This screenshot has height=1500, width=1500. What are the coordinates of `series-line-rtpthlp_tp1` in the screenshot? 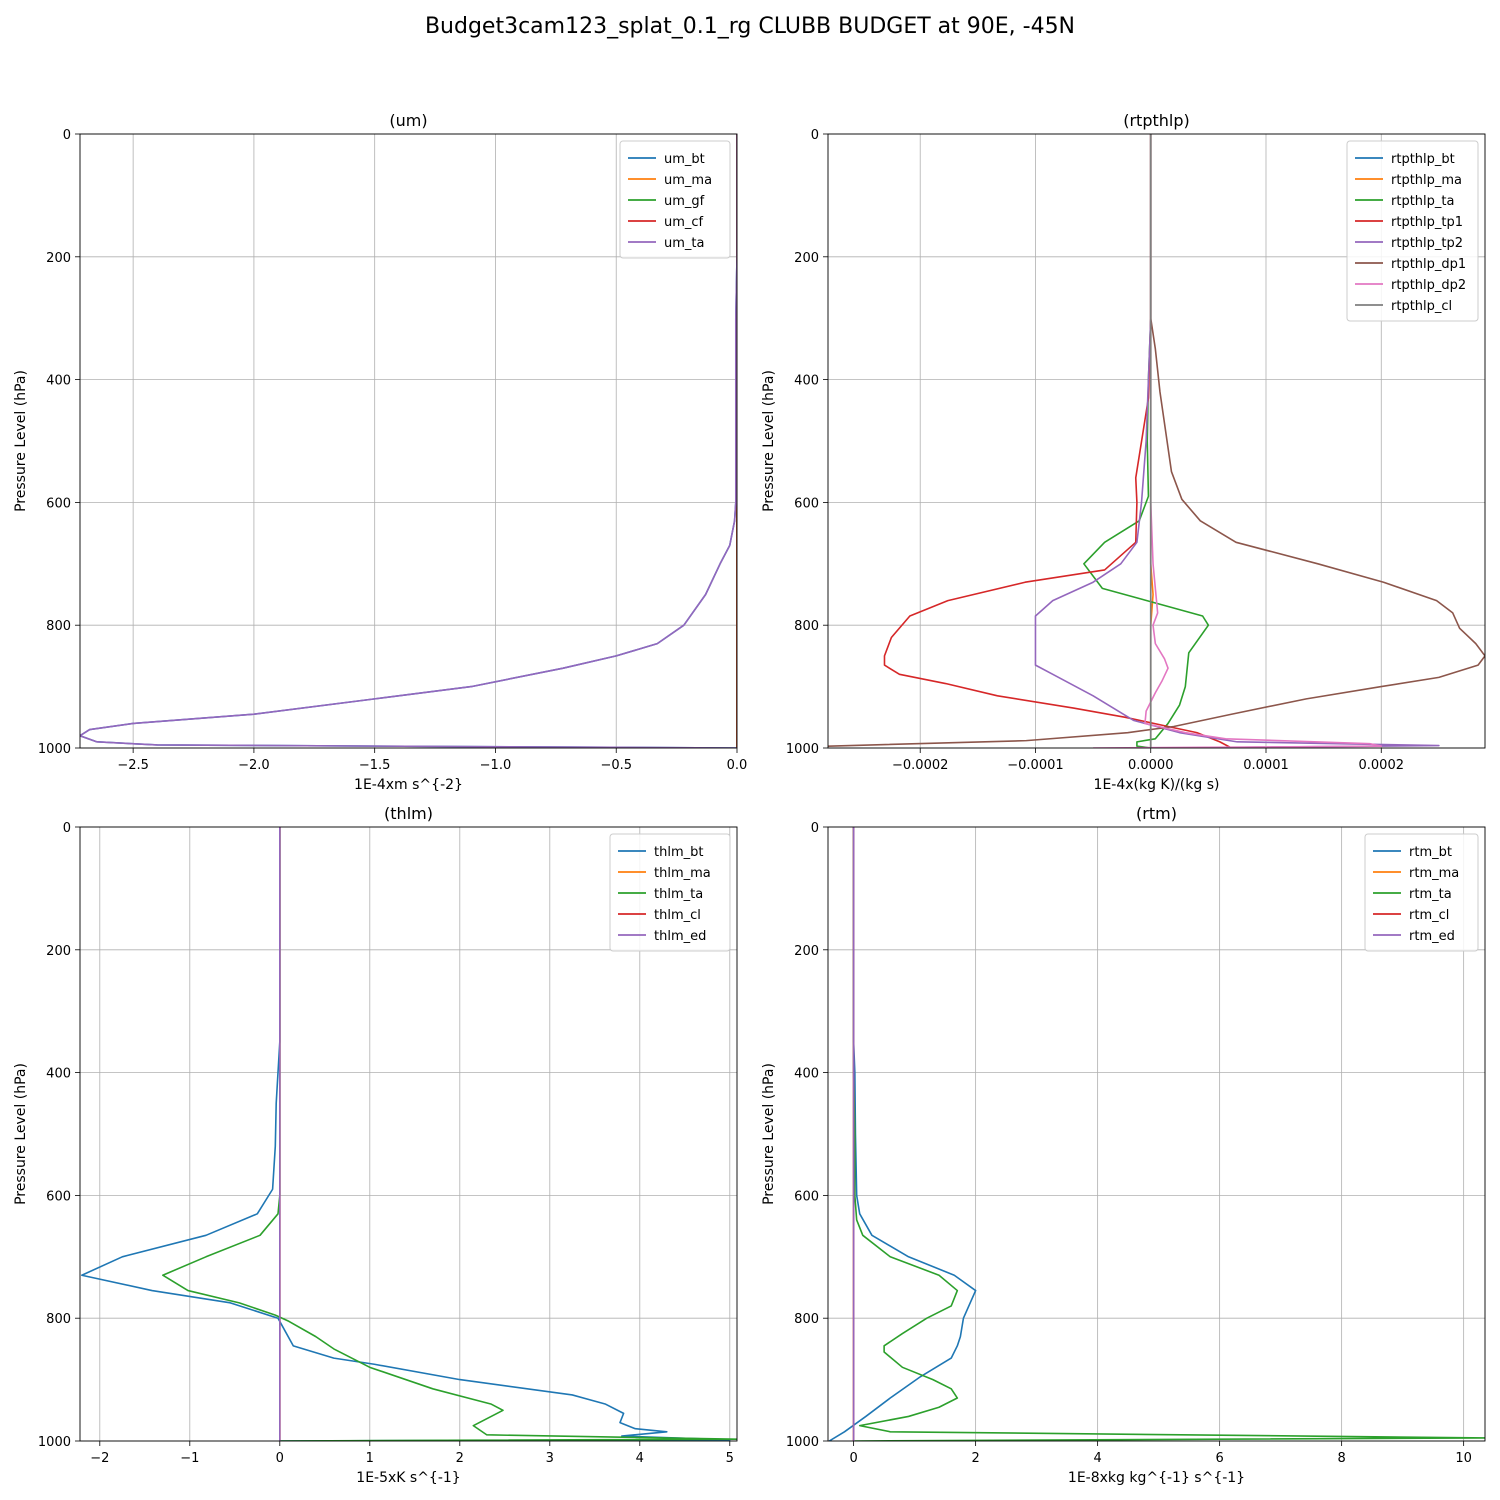 It's located at (1057, 441).